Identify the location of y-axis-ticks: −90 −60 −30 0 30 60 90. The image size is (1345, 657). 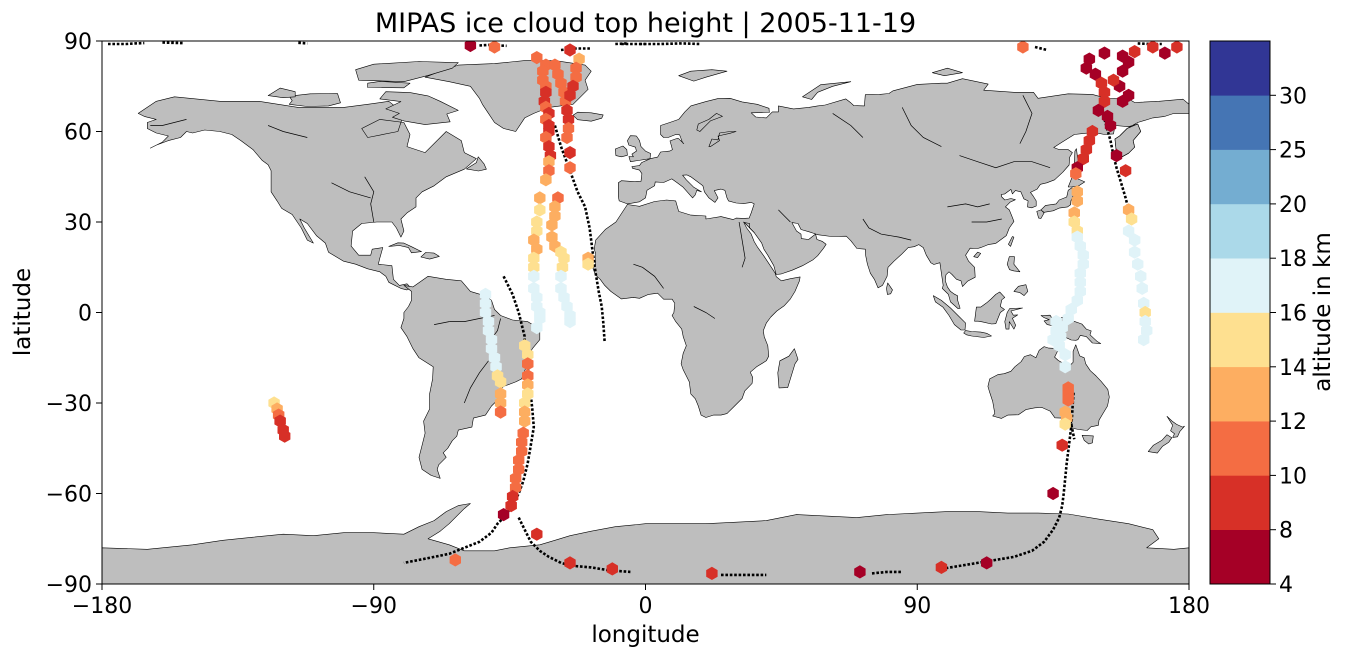
(74, 314).